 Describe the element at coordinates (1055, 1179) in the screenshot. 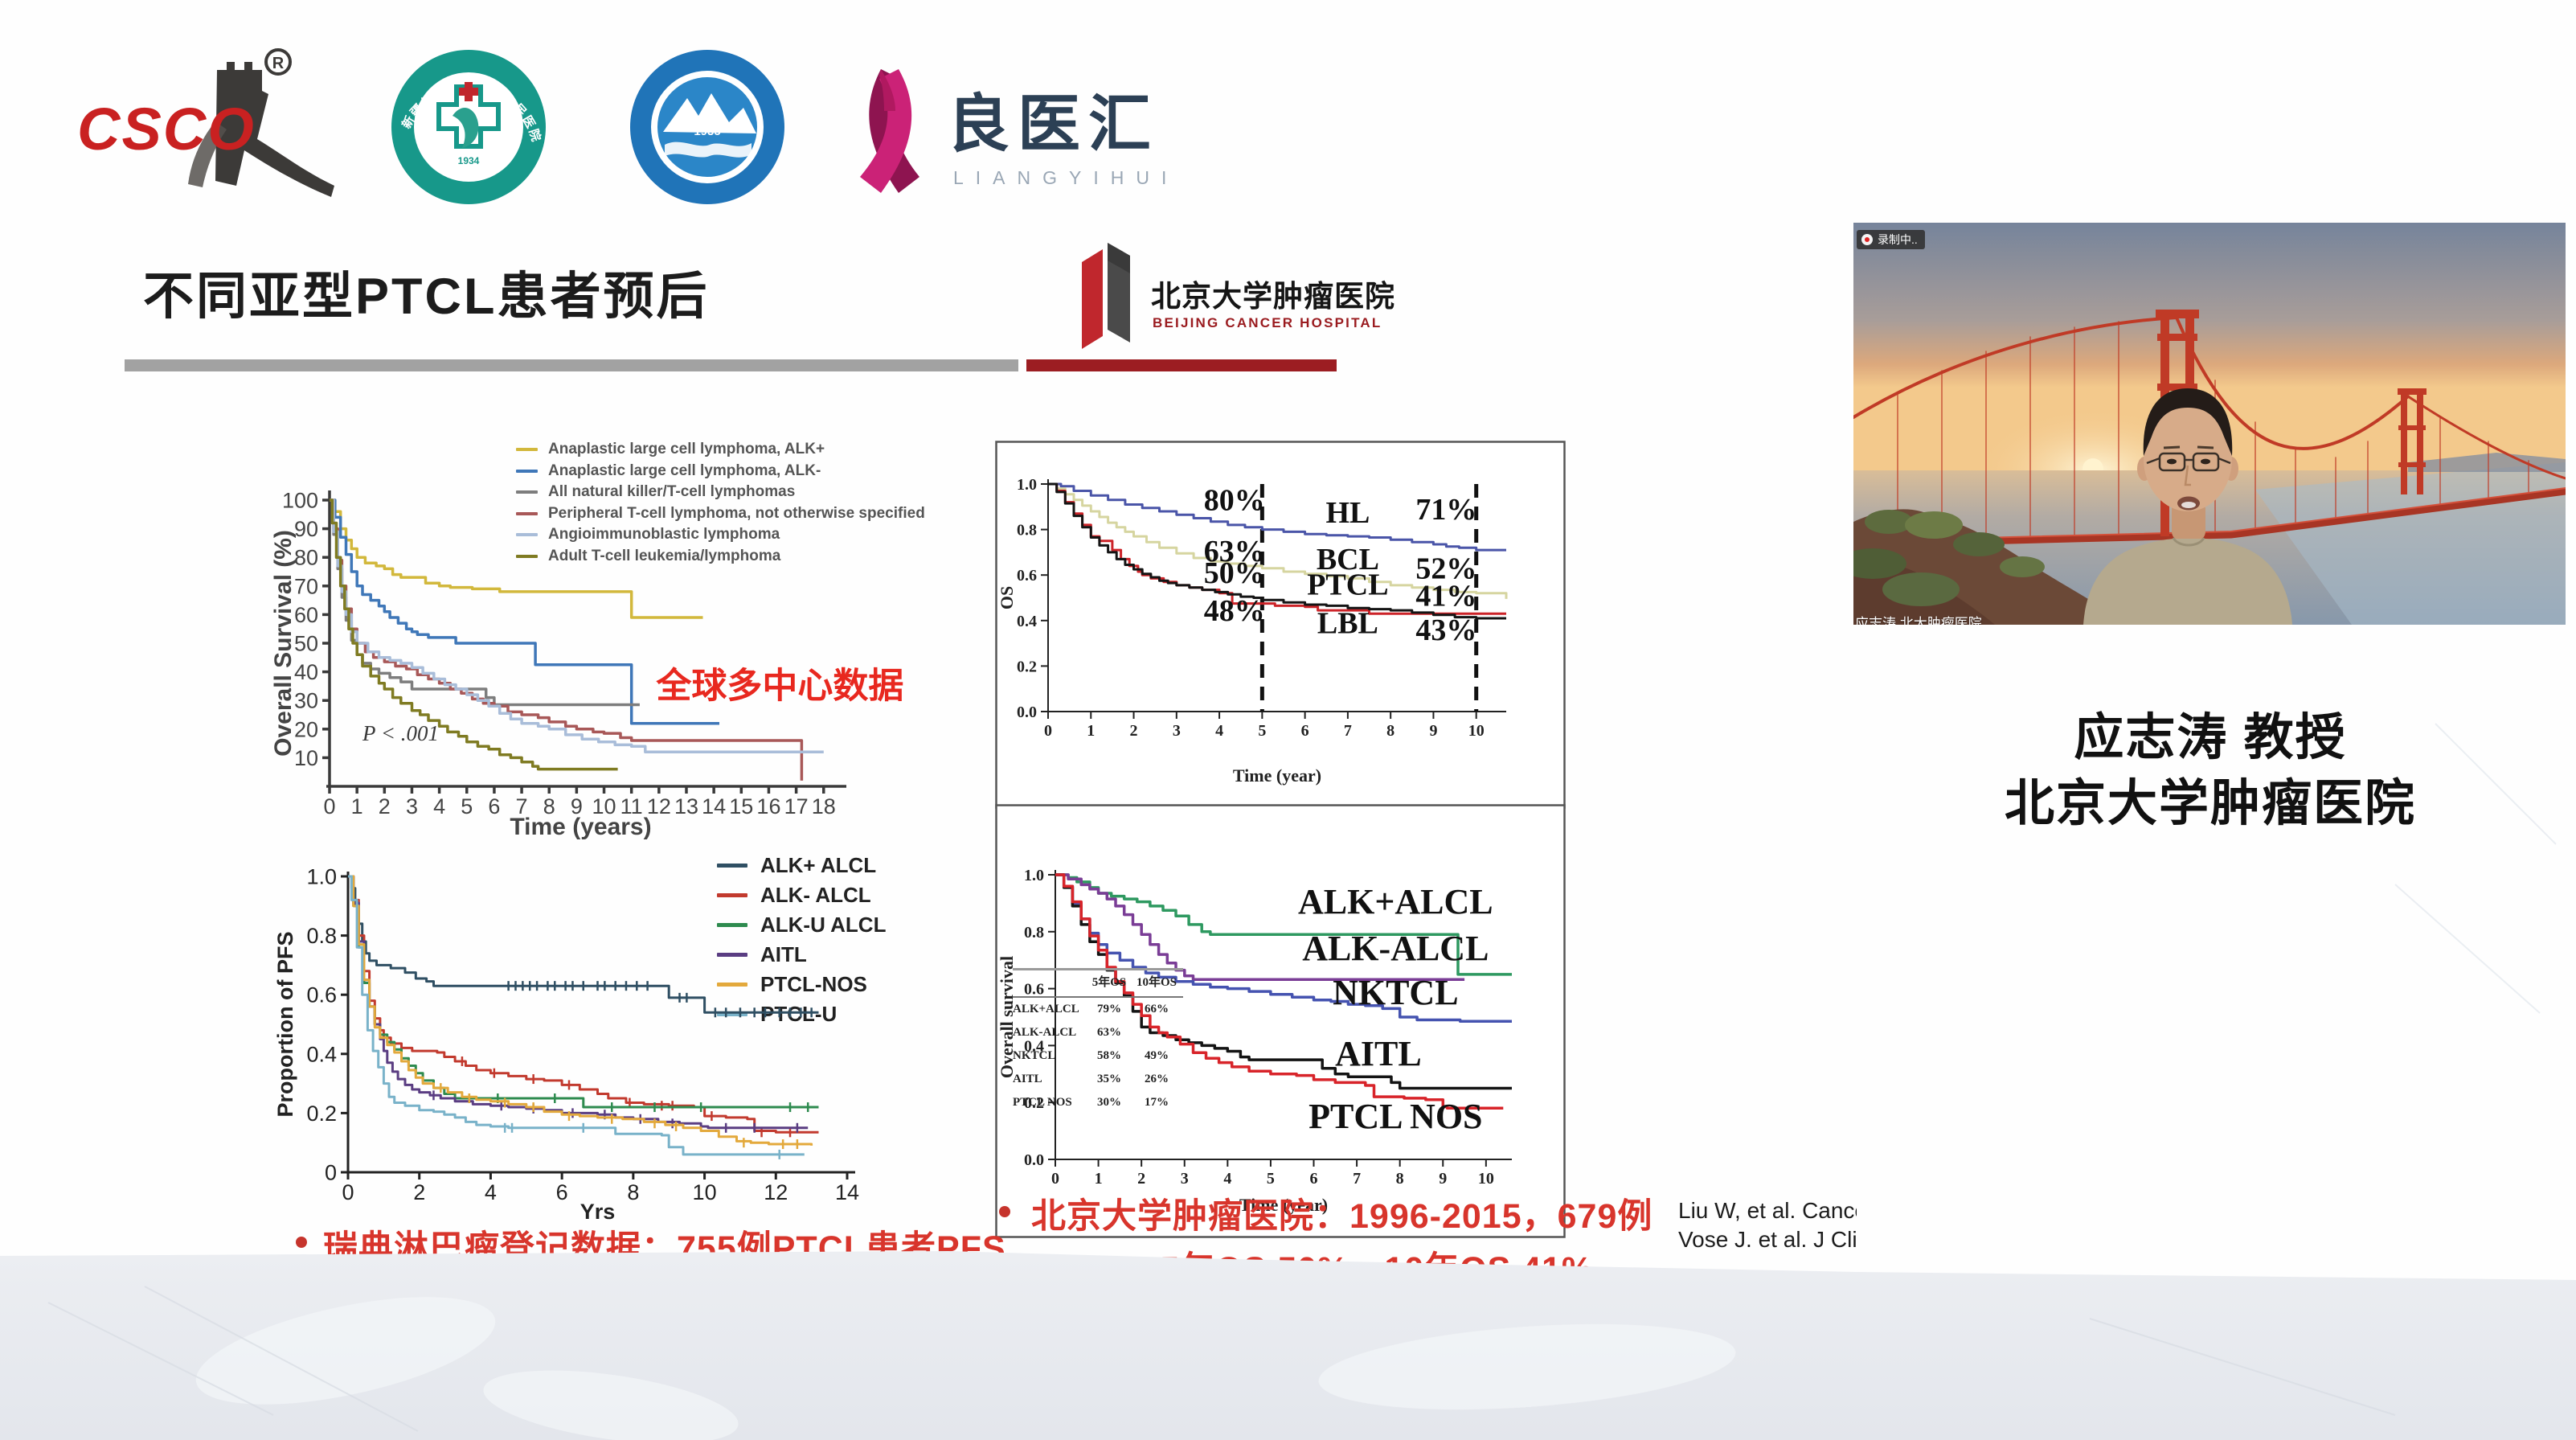

I see `svg-text: 0` at that location.